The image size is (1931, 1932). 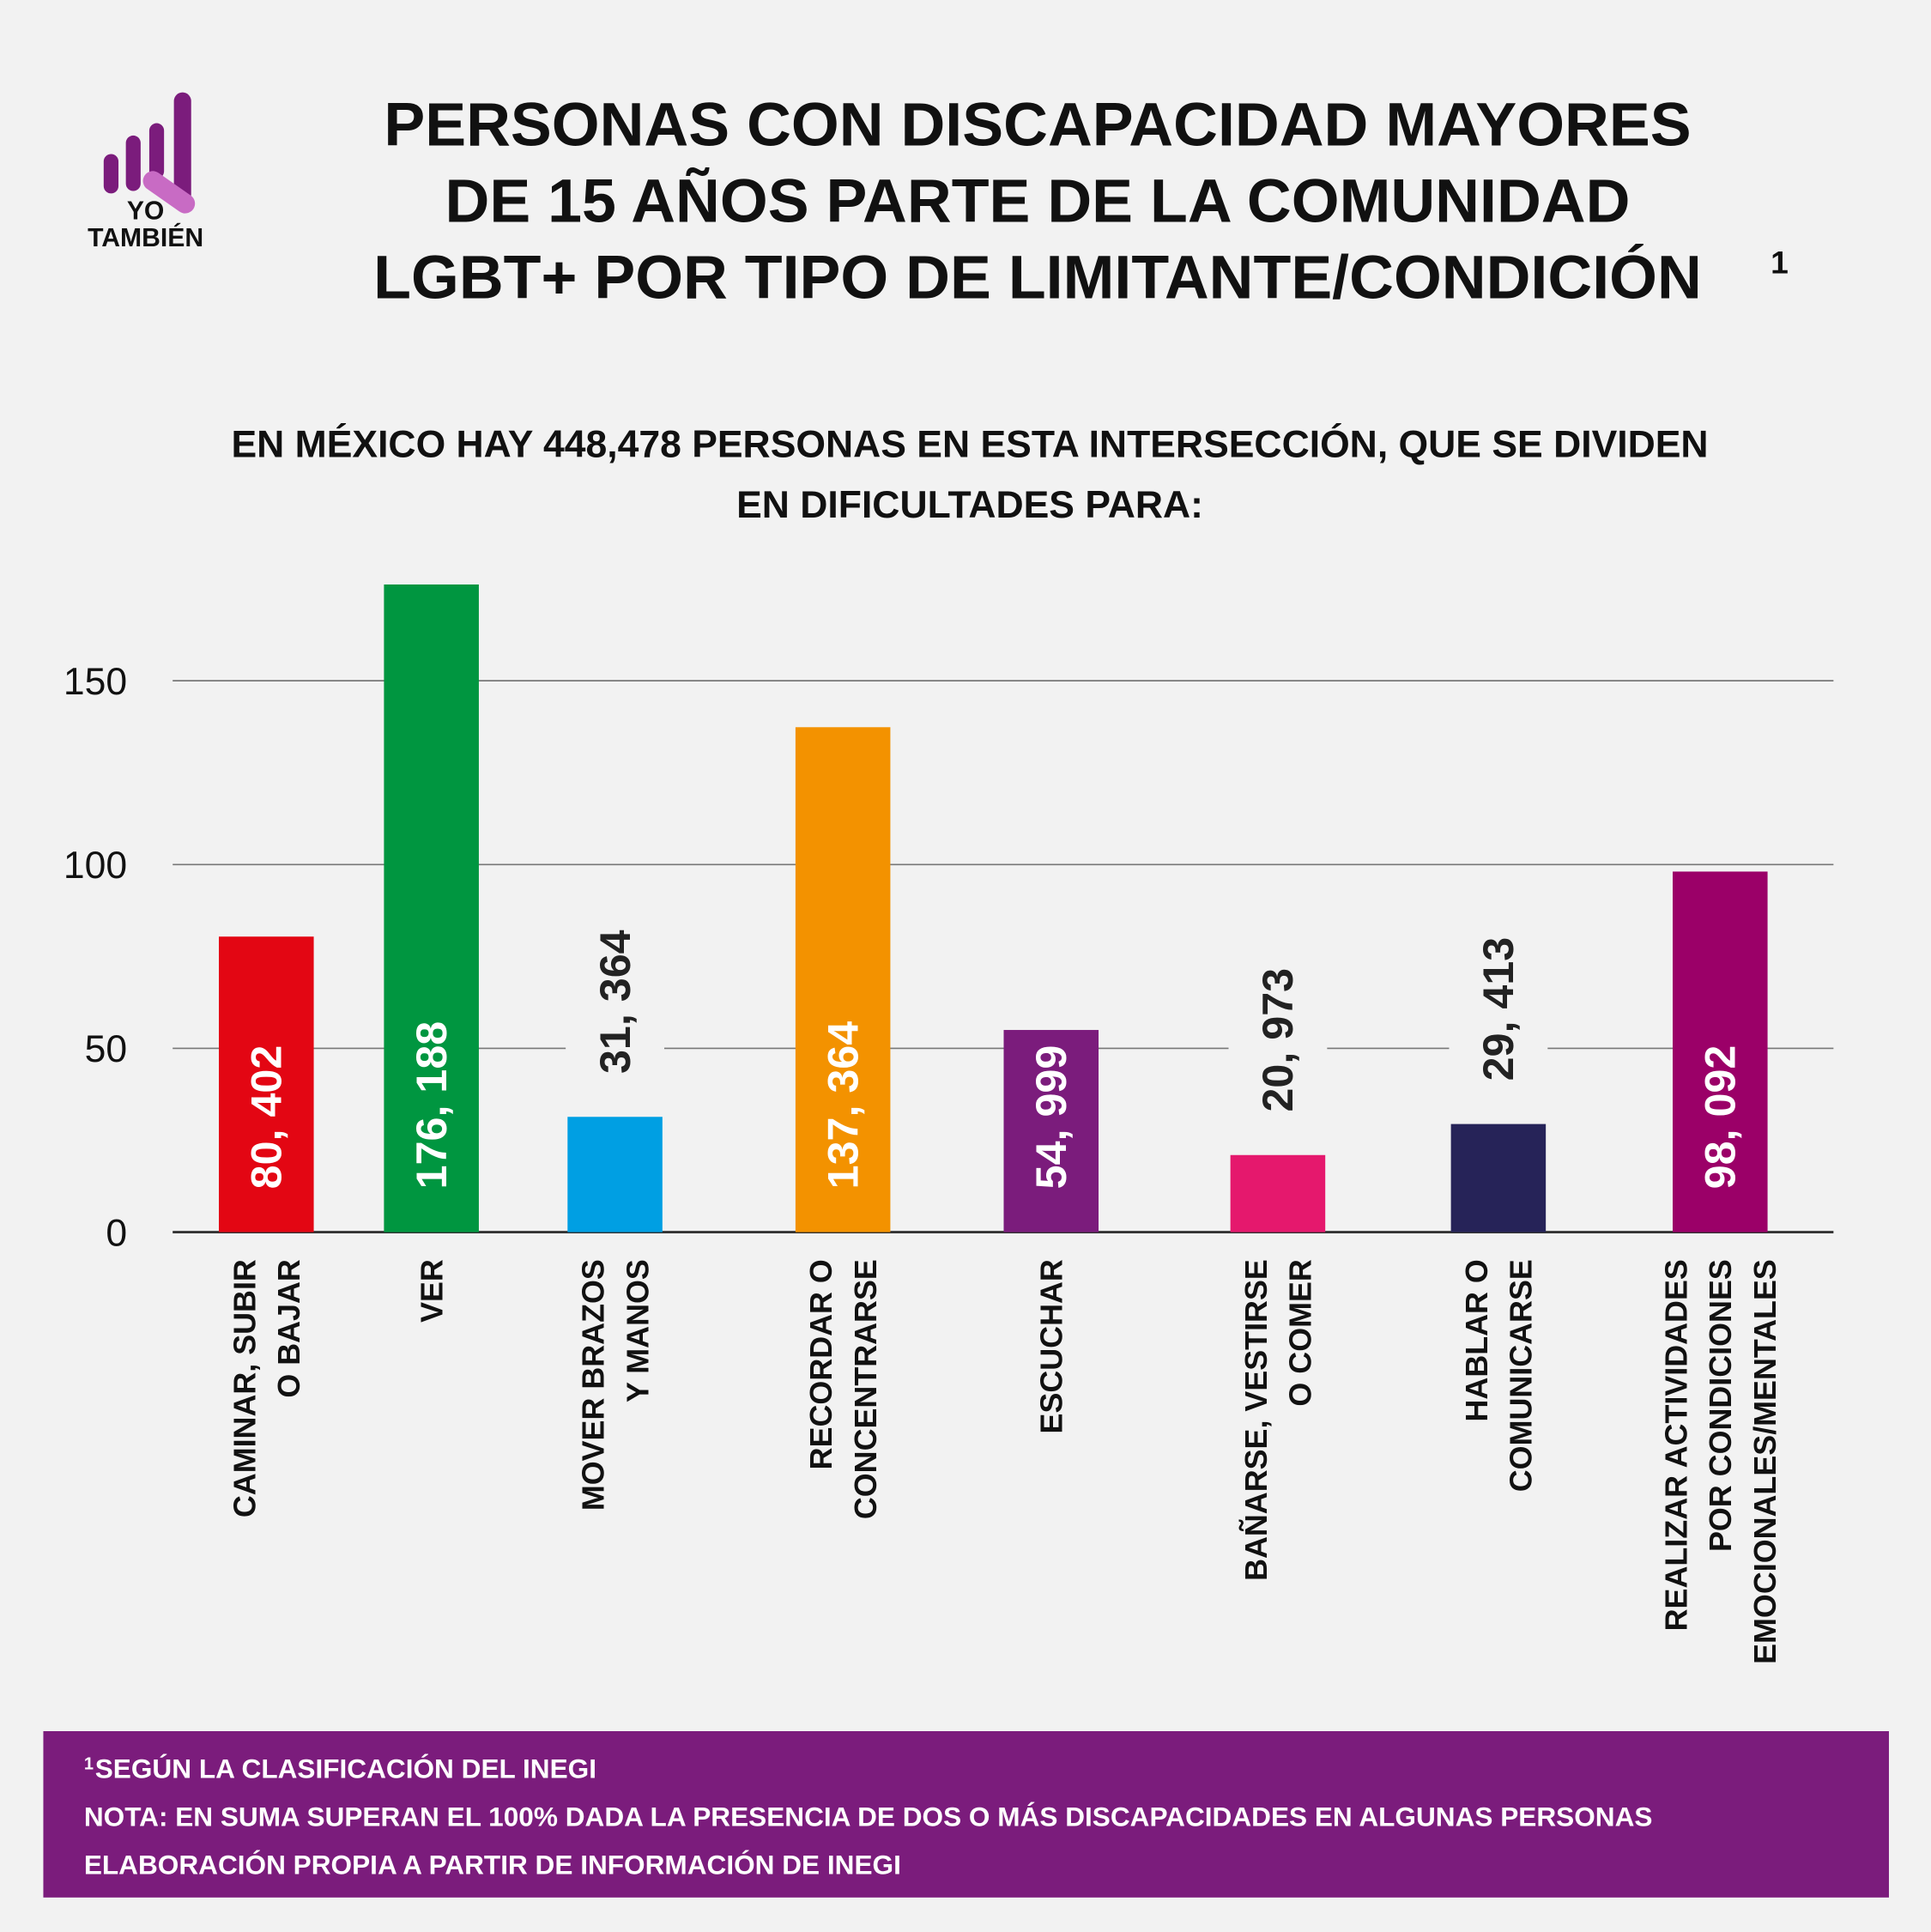 I want to click on value-label: 29, 413, so click(x=1498, y=1009).